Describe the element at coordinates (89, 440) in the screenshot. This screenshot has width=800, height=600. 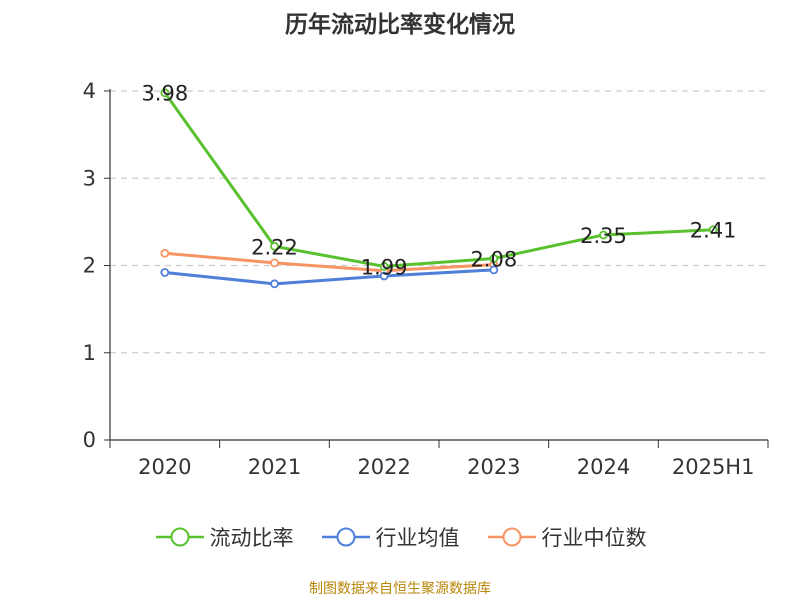
I see `y-tick-label: 0` at that location.